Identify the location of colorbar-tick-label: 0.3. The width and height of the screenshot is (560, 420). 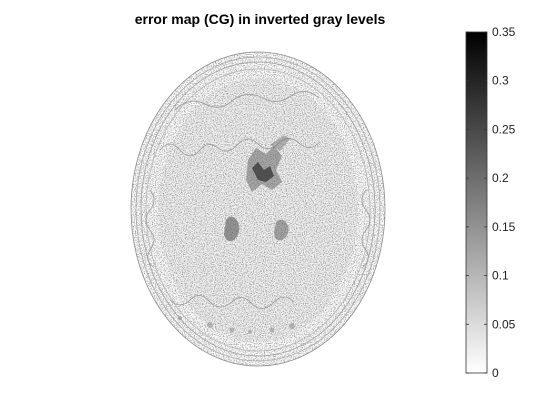
(500, 81).